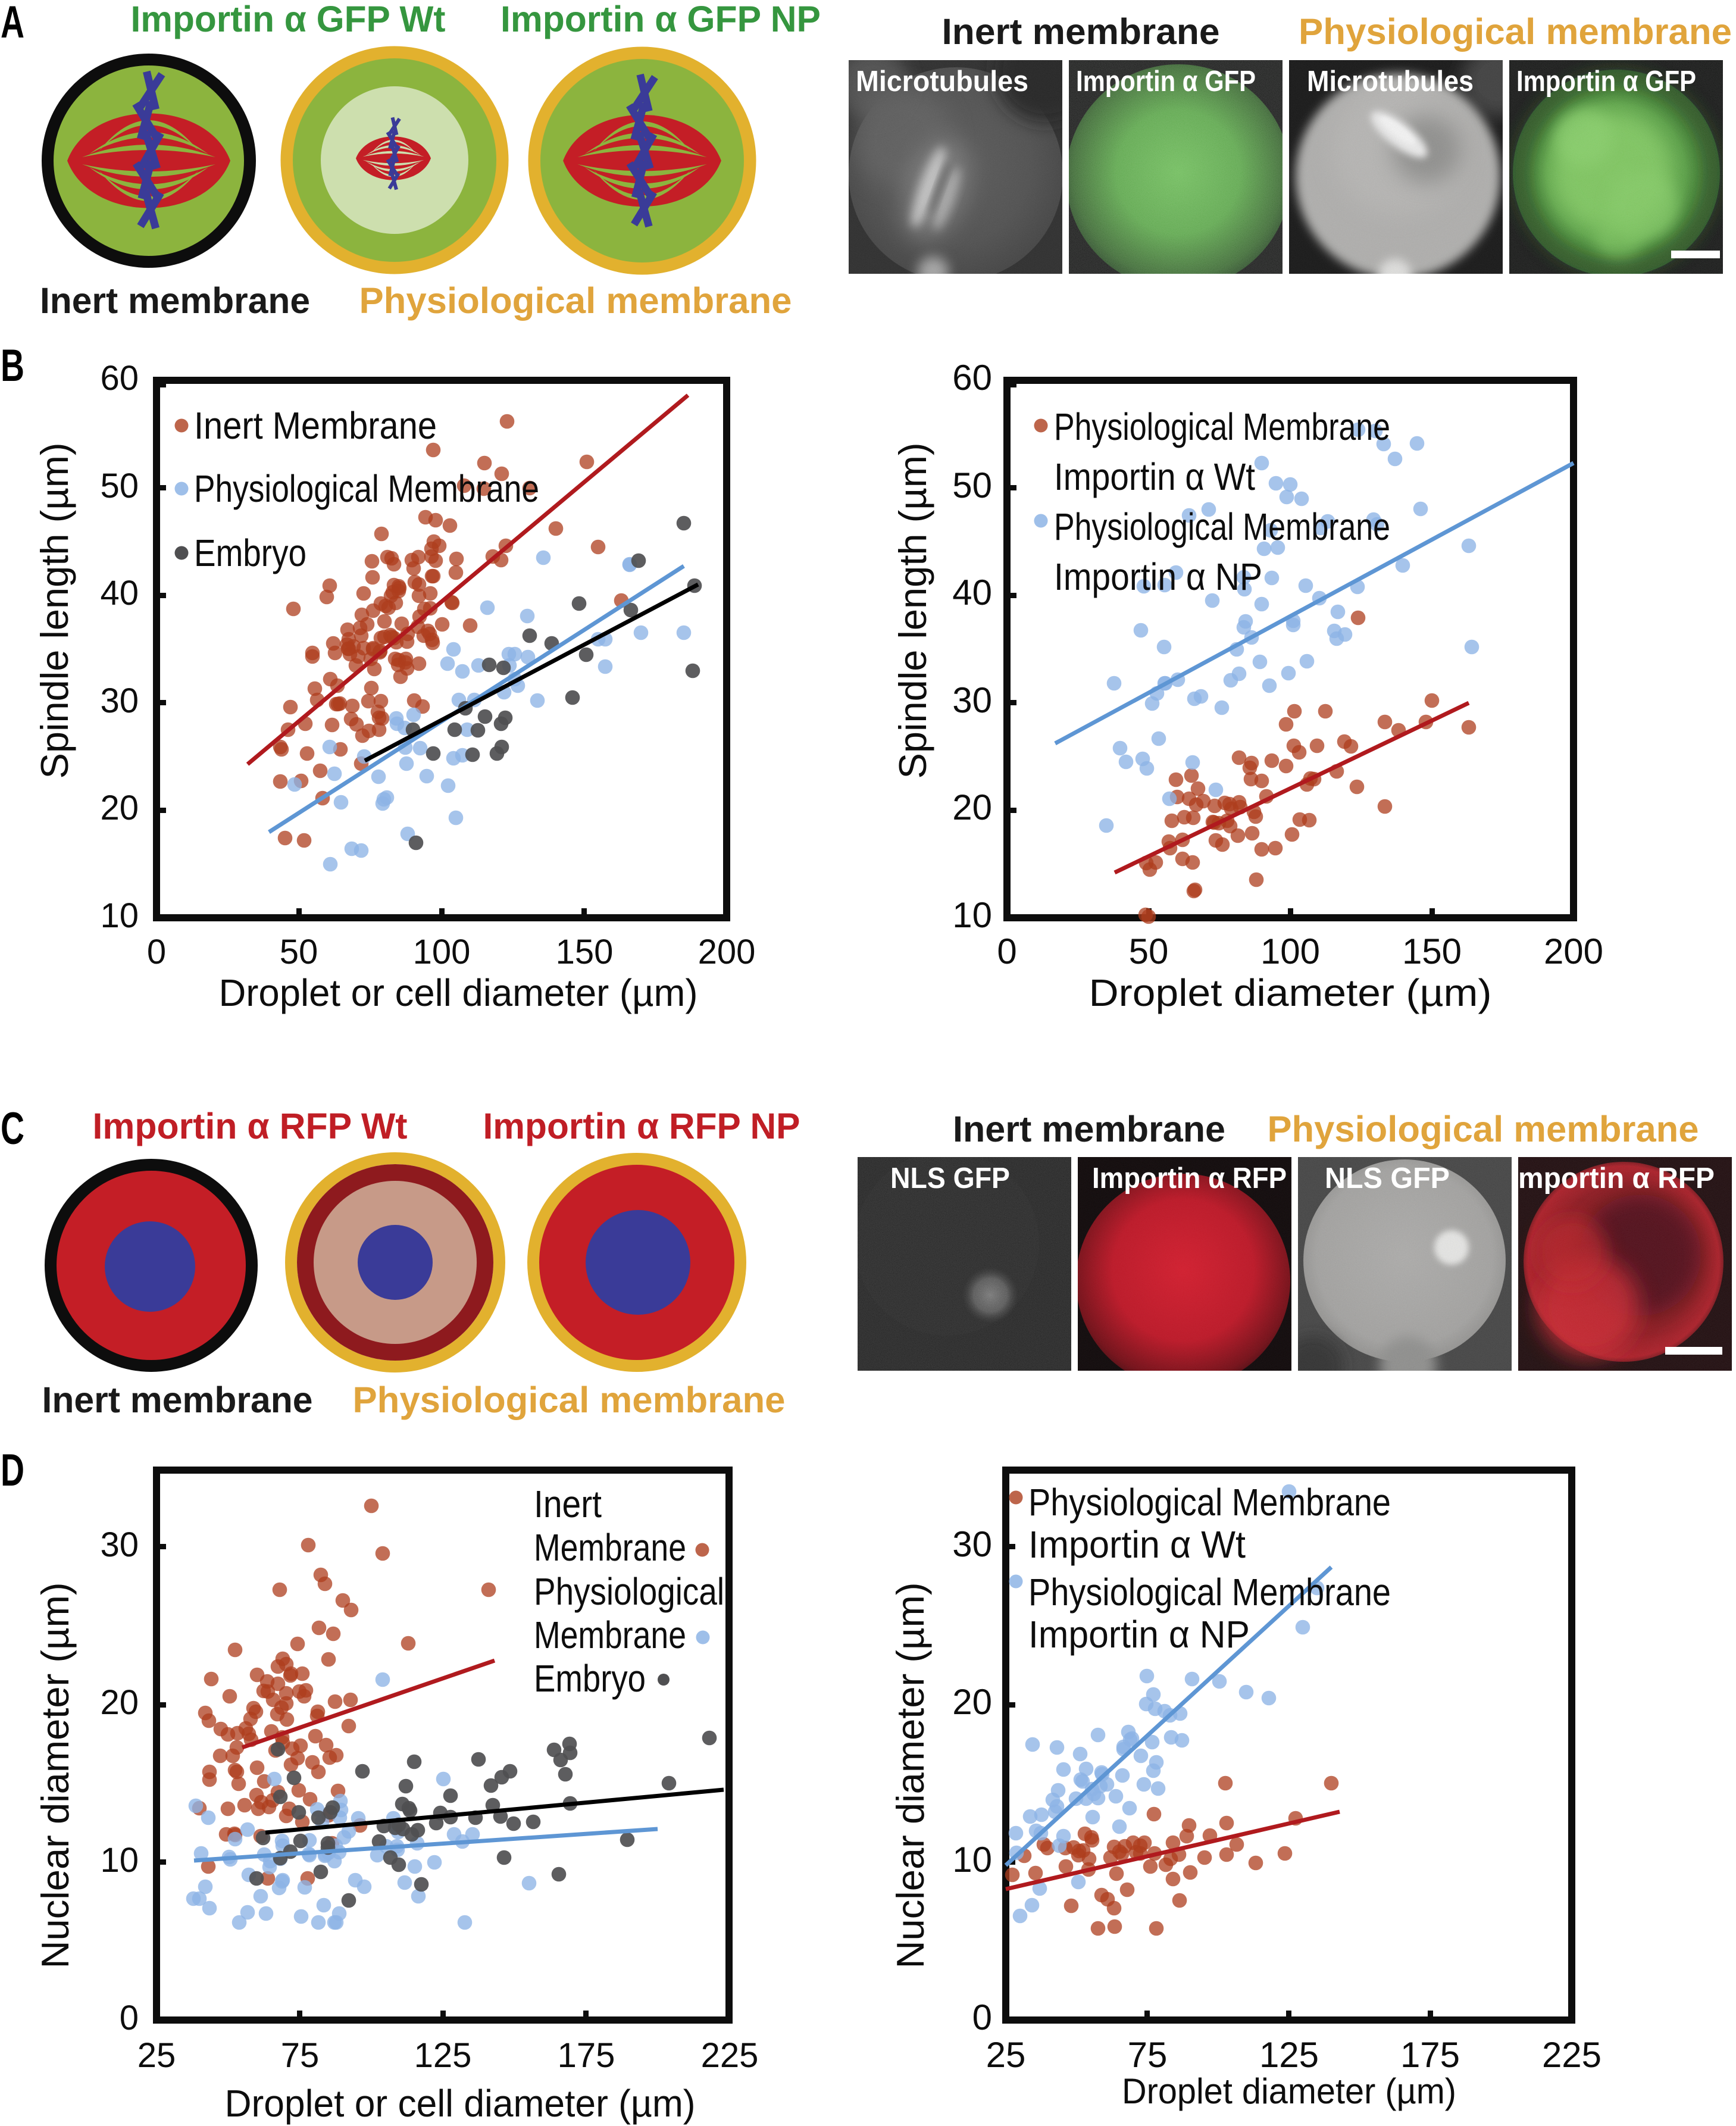 The width and height of the screenshot is (1736, 2126). What do you see at coordinates (315, 425) in the screenshot?
I see `svg-text: Inert Membrane` at bounding box center [315, 425].